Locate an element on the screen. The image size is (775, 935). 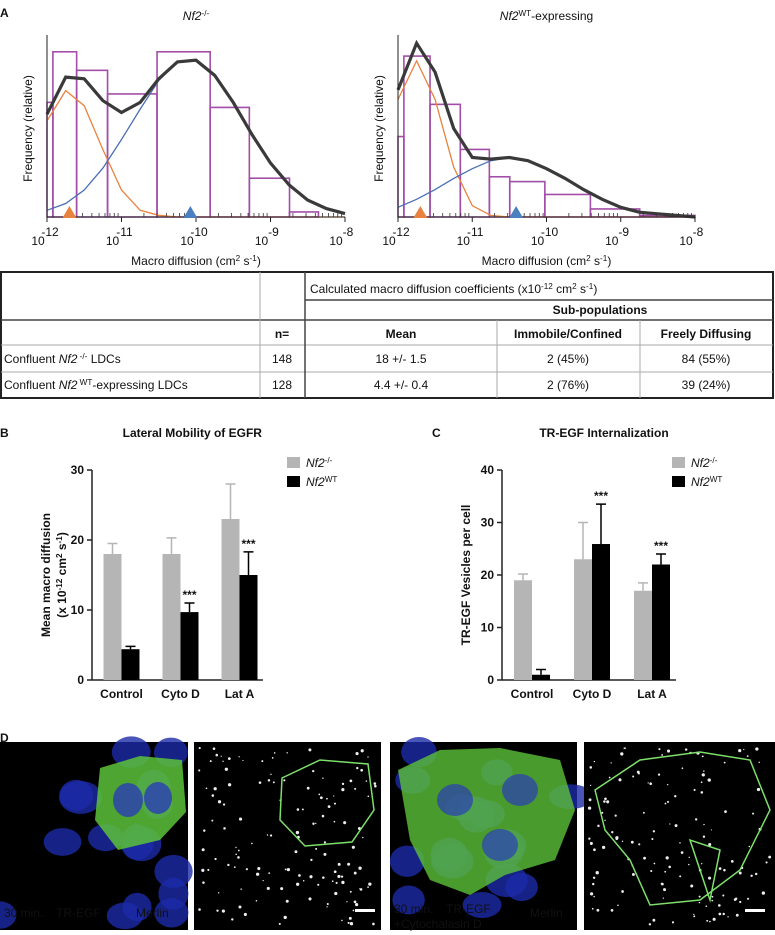
cell-outline is located at coordinates (682, 828).